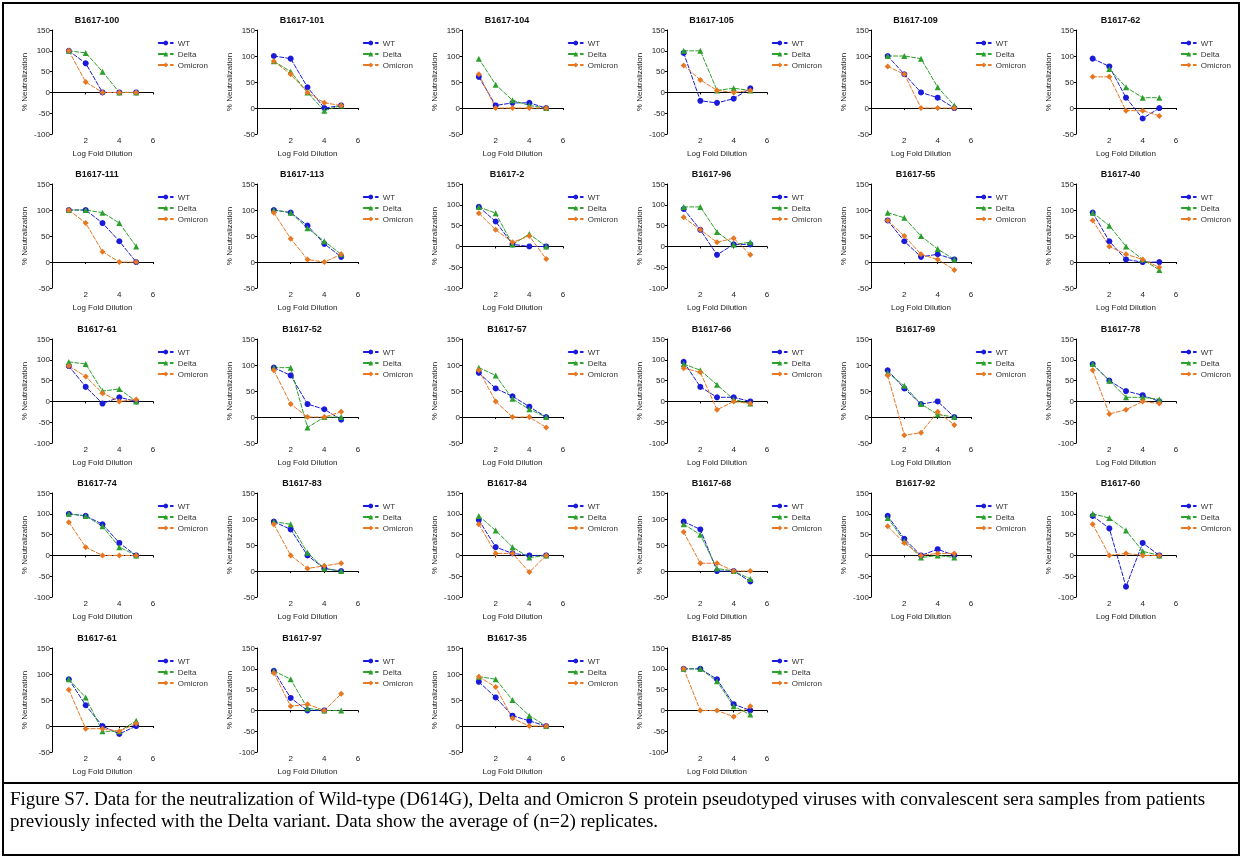 The width and height of the screenshot is (1246, 862). I want to click on chart-title: B1617-113, so click(302, 173).